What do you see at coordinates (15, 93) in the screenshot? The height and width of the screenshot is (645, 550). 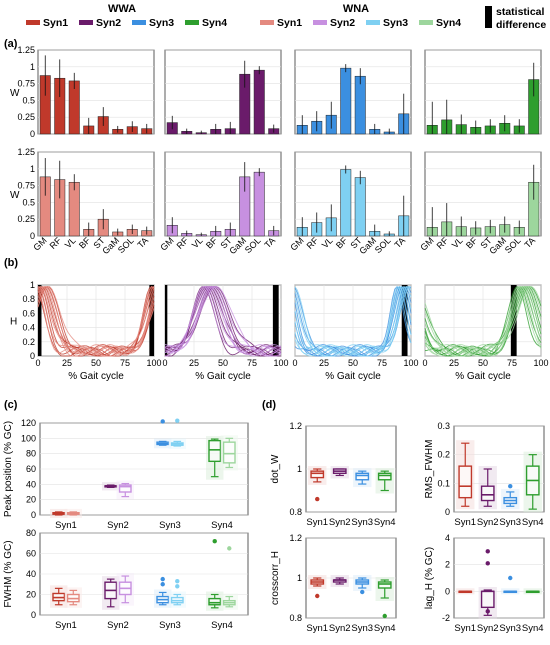 I see `y-axis-label: W` at bounding box center [15, 93].